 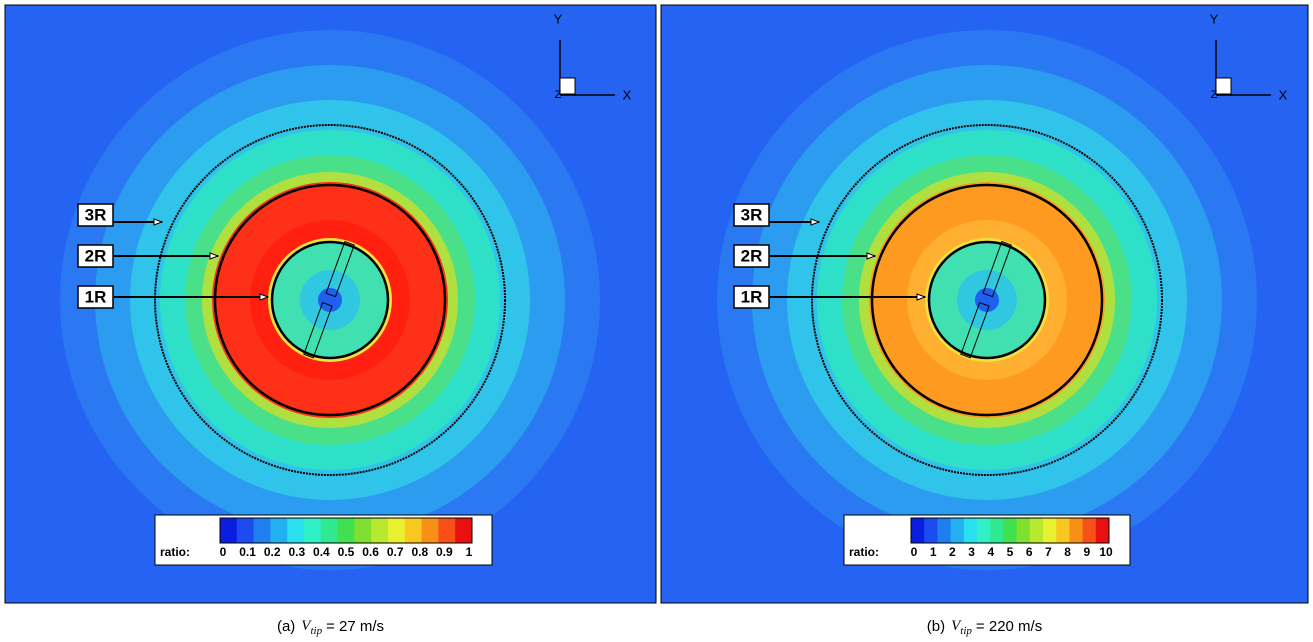 I want to click on caption: (b) Vtip = 220 m/s, so click(x=984, y=627).